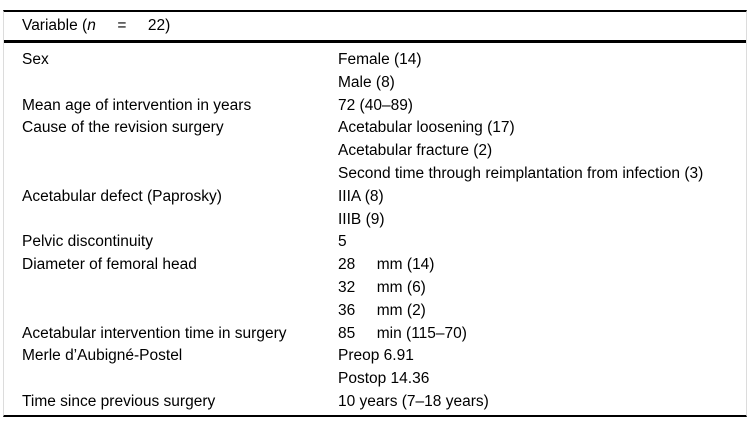 The height and width of the screenshot is (430, 756). I want to click on row-value: Postop 14.36, so click(384, 379).